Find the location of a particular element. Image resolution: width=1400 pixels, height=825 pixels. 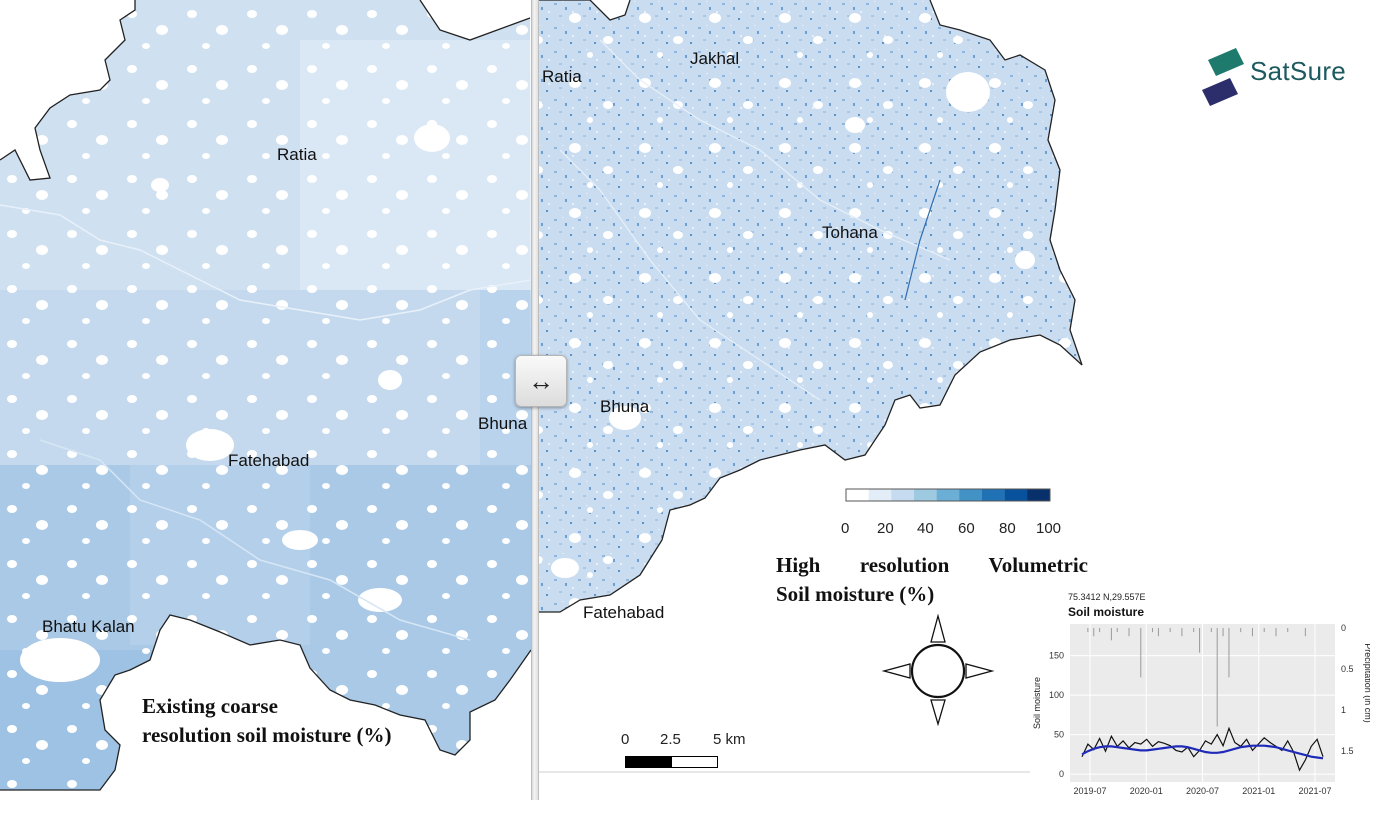

legend-tick-60: 60 is located at coordinates (966, 528).